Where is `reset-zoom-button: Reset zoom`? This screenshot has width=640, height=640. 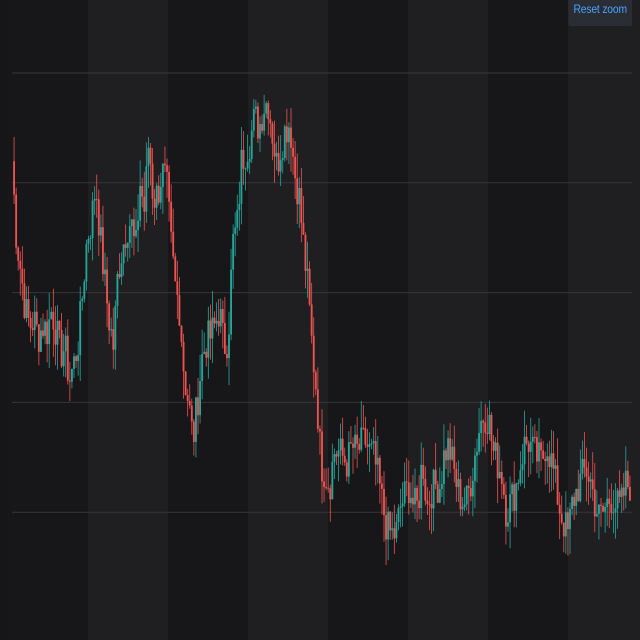
reset-zoom-button: Reset zoom is located at coordinates (600, 13).